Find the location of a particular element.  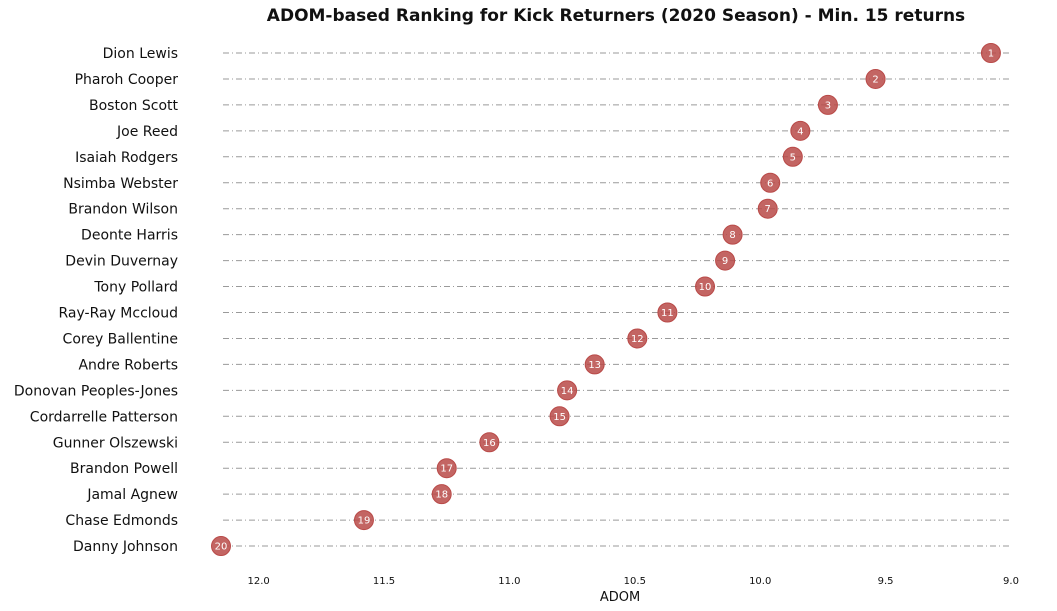

player-label: Nsimba Webster is located at coordinates (120, 184).